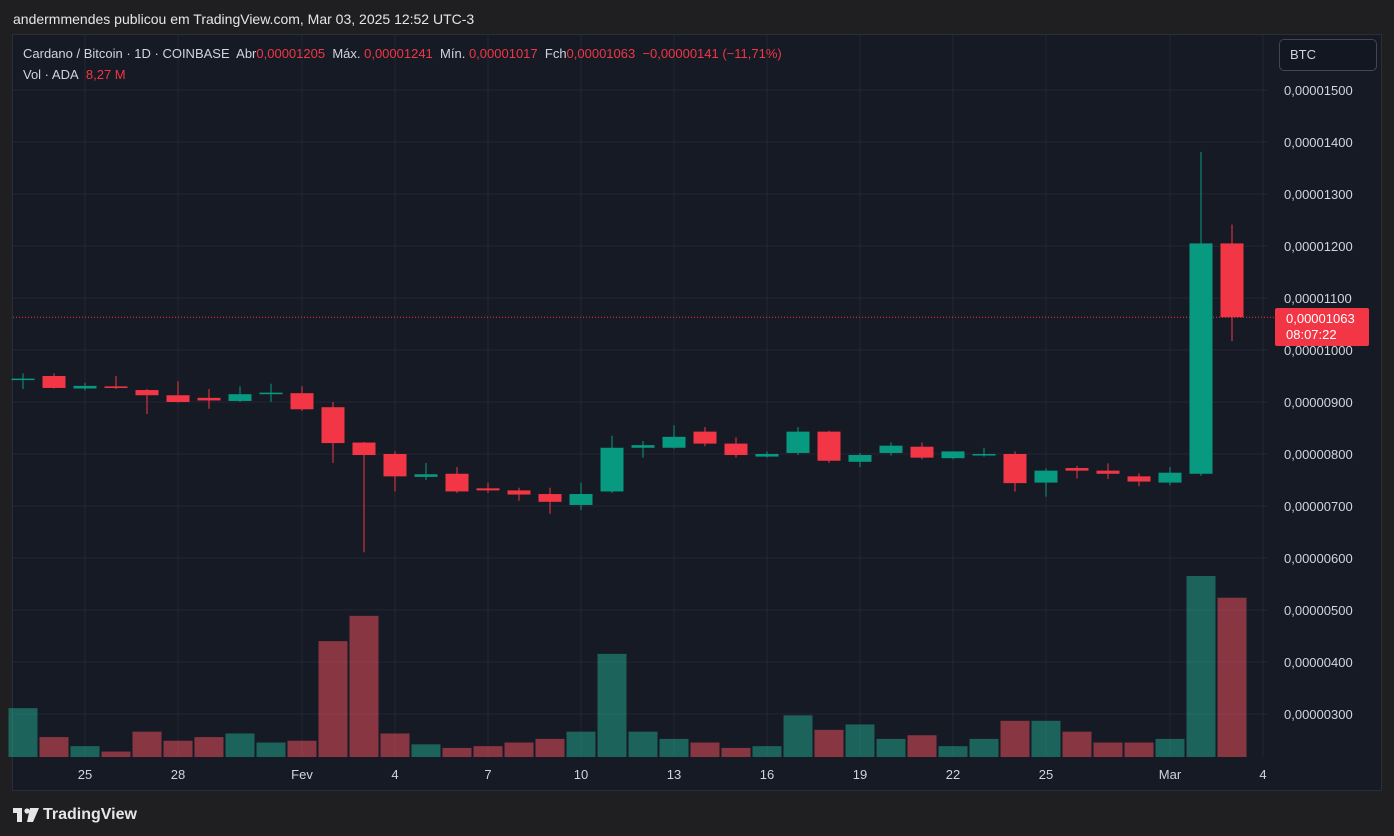 This screenshot has width=1394, height=836. Describe the element at coordinates (291, 53) in the screenshot. I see `open-value: 0,00001205` at that location.